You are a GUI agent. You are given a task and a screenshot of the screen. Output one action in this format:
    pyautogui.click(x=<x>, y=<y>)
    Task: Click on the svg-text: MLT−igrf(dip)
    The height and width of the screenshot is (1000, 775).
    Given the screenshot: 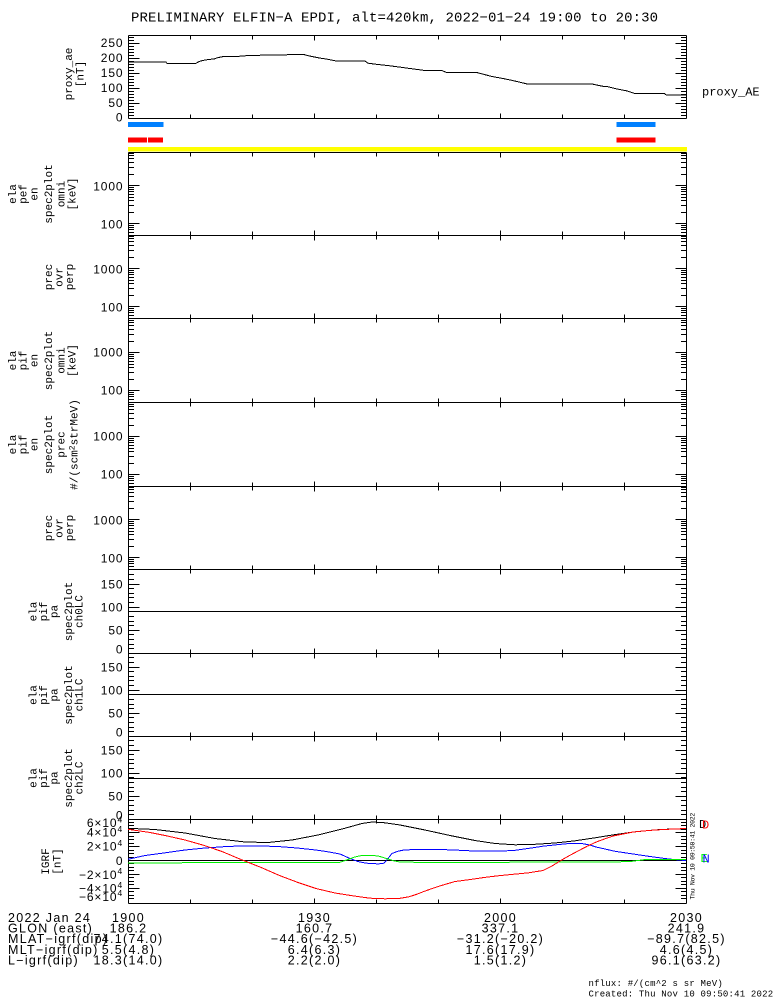 What is the action you would take?
    pyautogui.click(x=53, y=950)
    